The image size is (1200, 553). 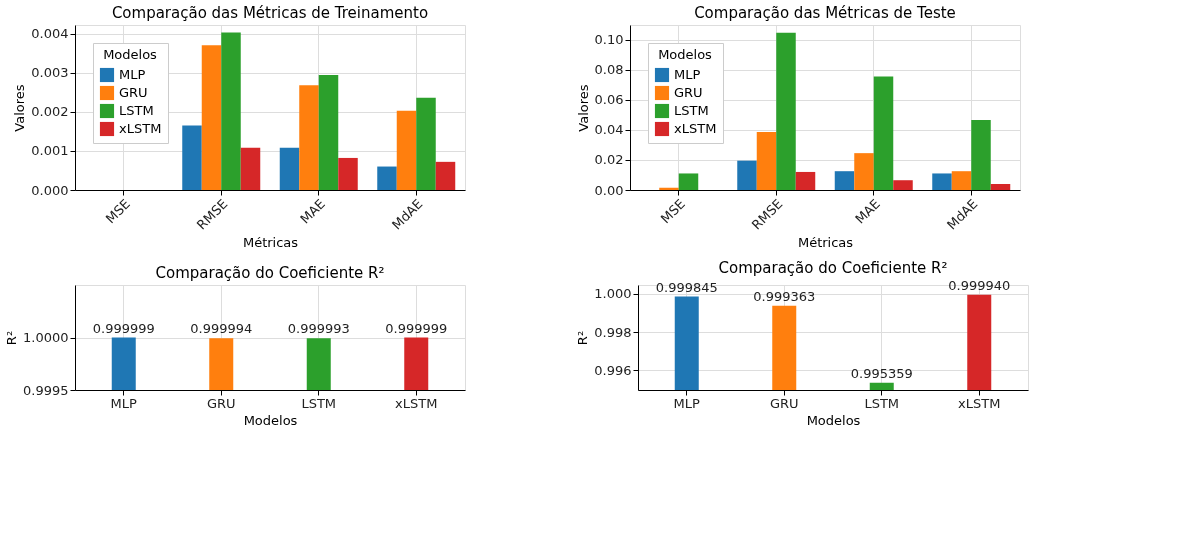 I want to click on chart-title: Comparação das Métricas de Teste, so click(x=825, y=13).